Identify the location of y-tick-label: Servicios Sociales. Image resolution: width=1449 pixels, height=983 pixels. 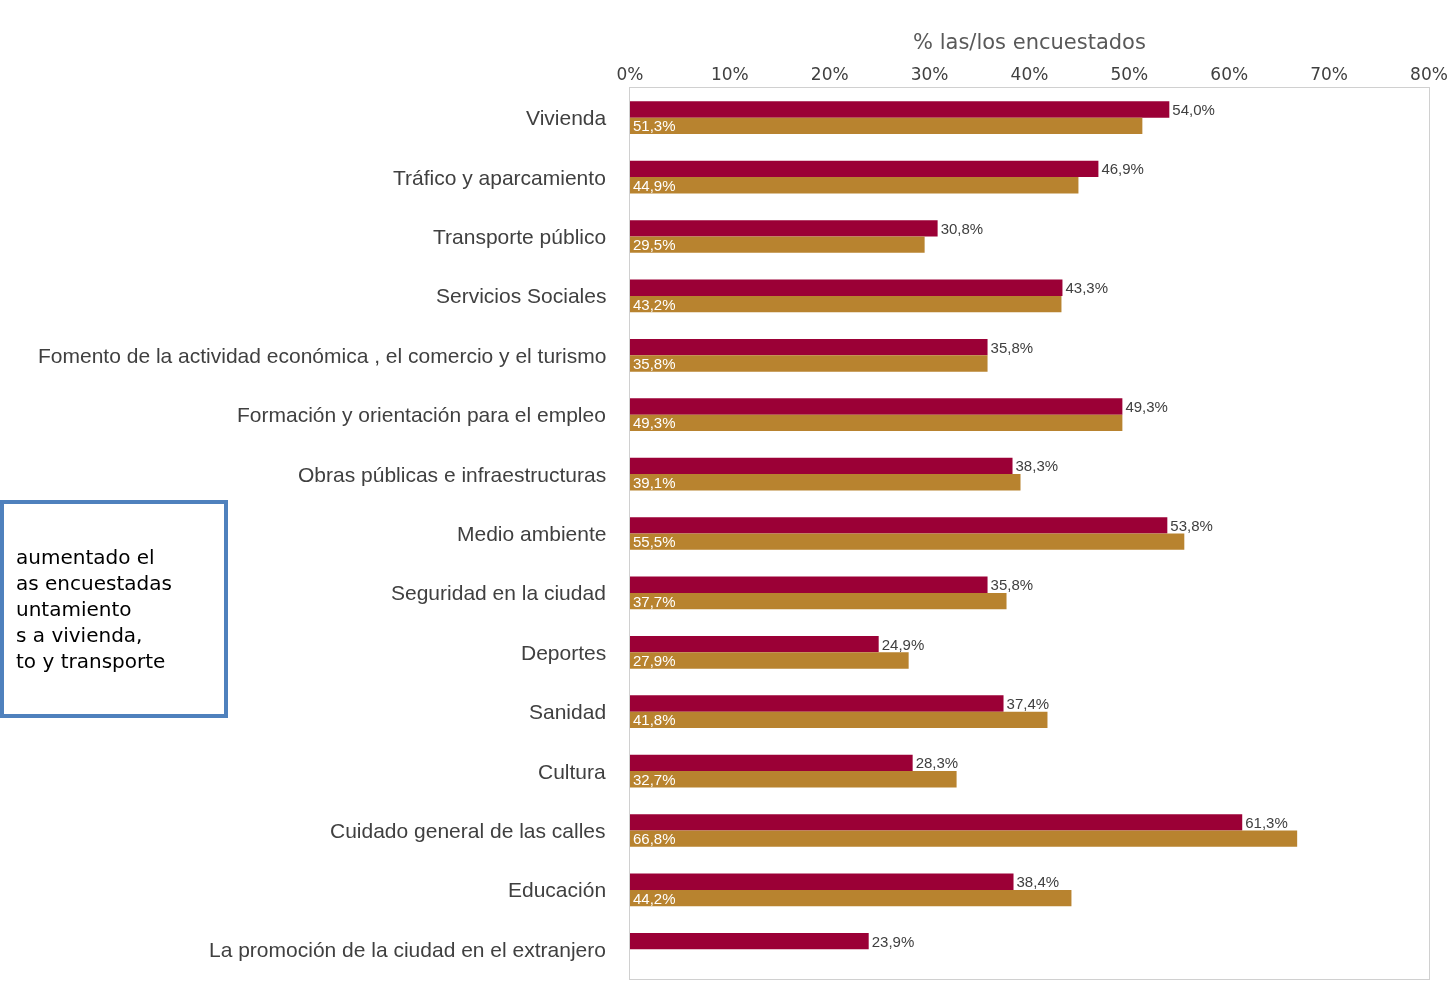
(521, 295).